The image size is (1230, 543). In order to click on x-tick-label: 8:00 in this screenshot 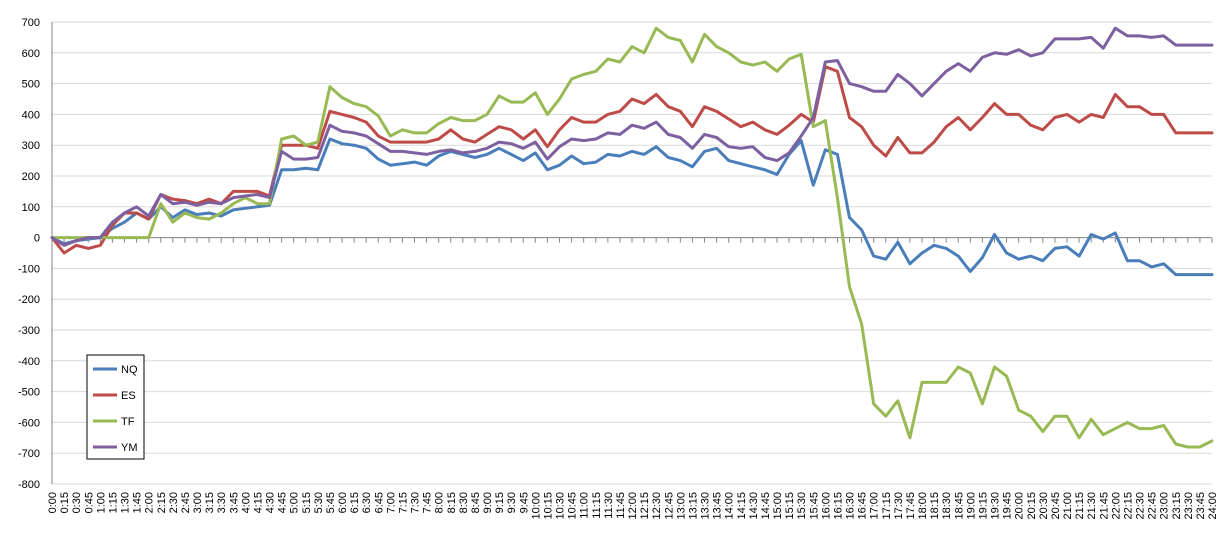, I will do `click(440, 502)`.